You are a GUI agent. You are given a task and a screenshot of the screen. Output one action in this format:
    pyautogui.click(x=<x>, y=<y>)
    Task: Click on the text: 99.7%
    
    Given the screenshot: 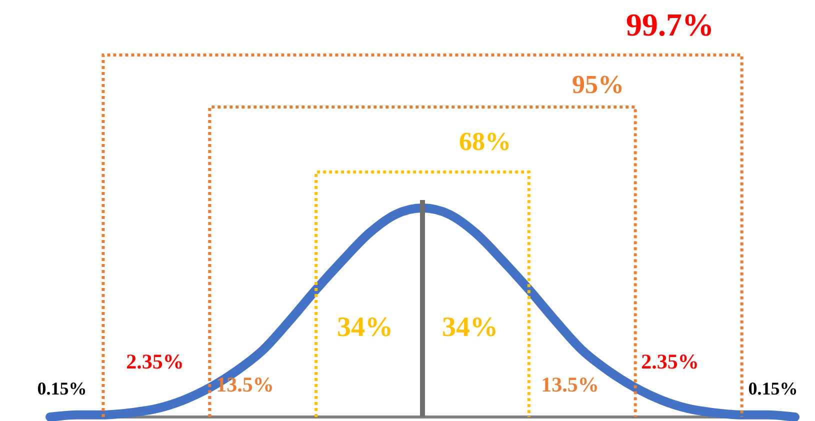 What is the action you would take?
    pyautogui.click(x=670, y=25)
    